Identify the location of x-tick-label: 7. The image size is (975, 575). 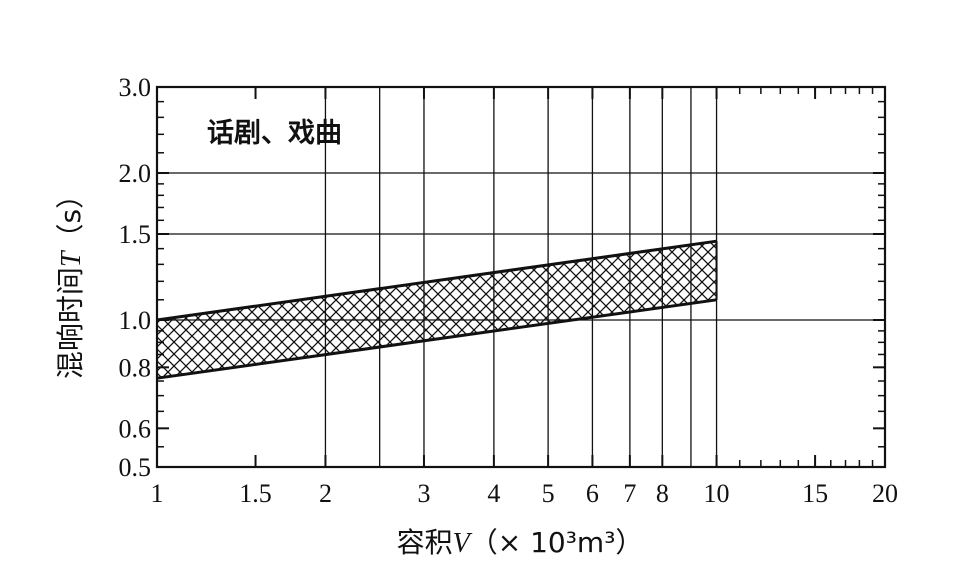
(629, 493).